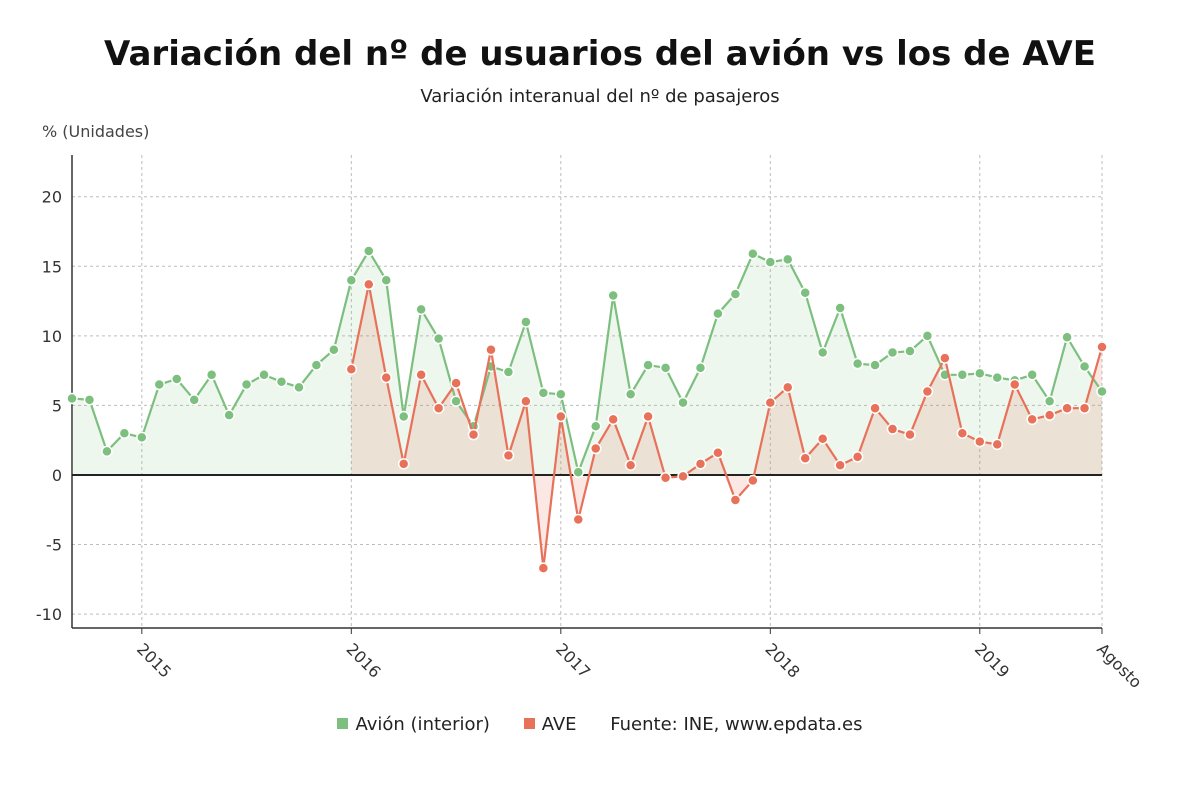 This screenshot has height=809, width=1200. I want to click on chart-subtitle: Variación interanual del nº de pasajeros, so click(600, 96).